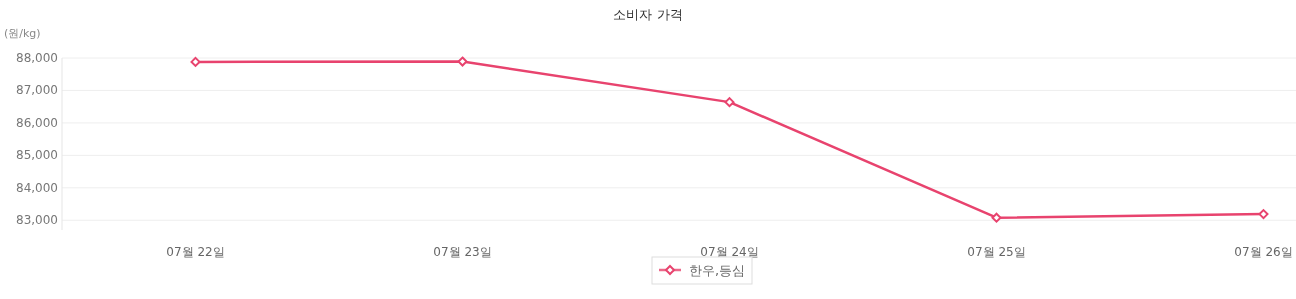 The height and width of the screenshot is (299, 1296). Describe the element at coordinates (996, 252) in the screenshot. I see `x-tick-label: 07월 25일` at that location.